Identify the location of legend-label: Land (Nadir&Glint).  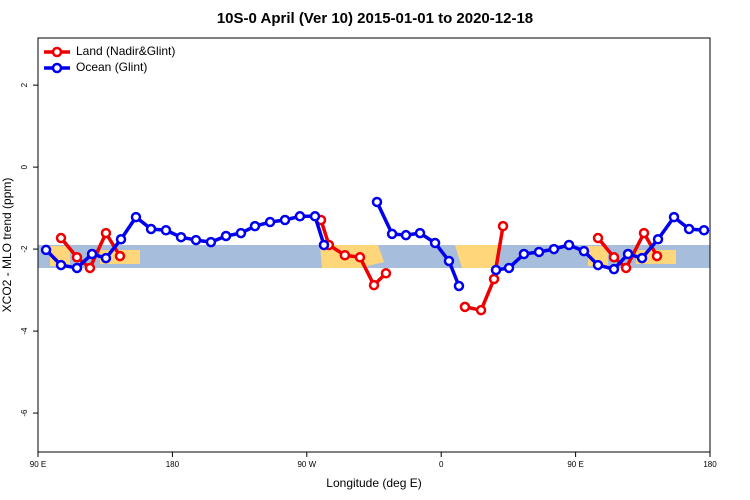
(125, 51).